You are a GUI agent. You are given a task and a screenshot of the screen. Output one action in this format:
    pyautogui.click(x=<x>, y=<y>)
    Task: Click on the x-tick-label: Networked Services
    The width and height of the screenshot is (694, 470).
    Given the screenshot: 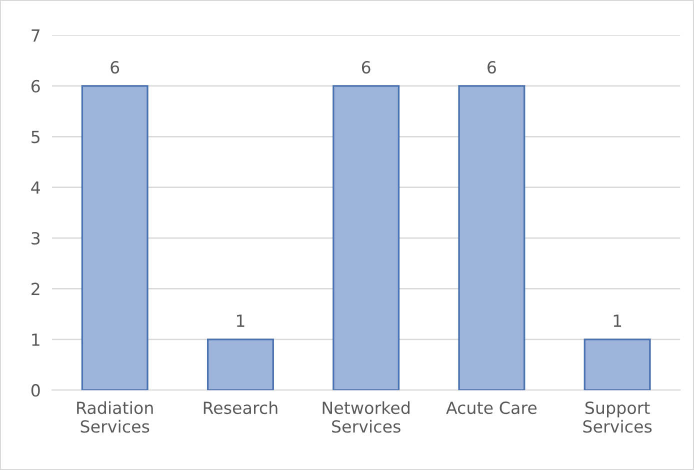 What is the action you would take?
    pyautogui.click(x=366, y=417)
    